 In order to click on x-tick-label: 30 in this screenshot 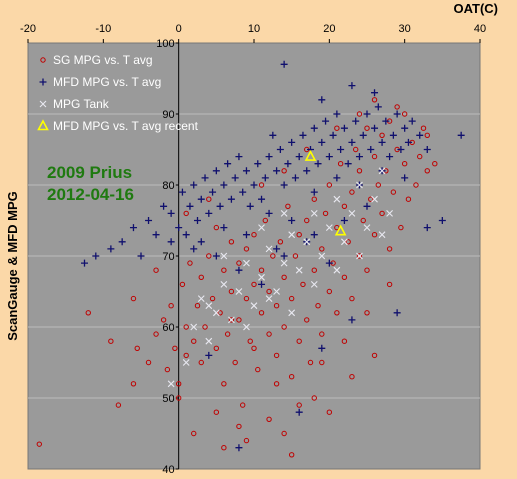, I will do `click(405, 29)`.